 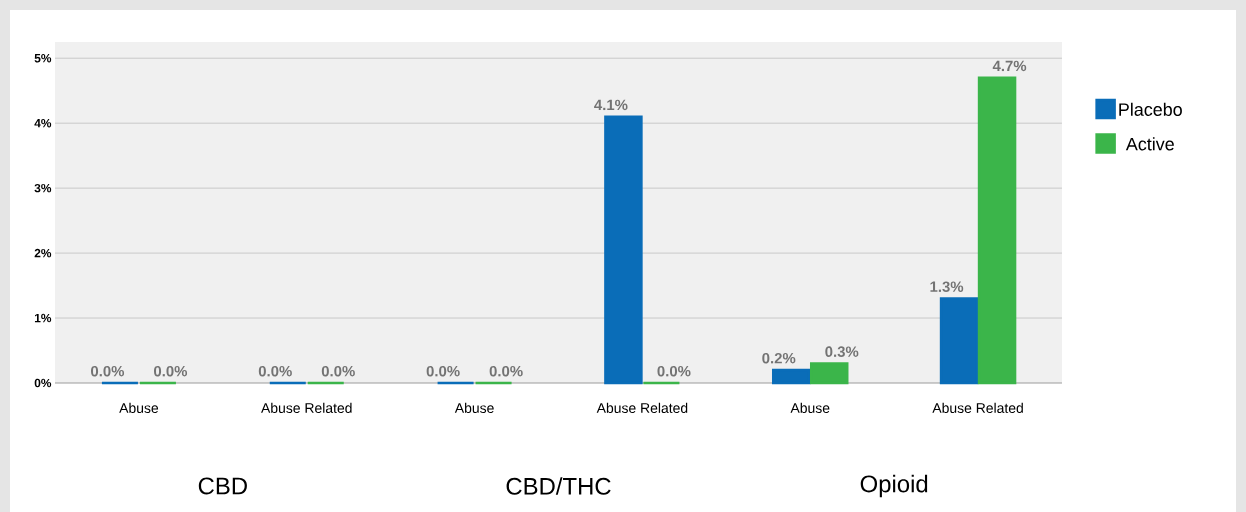 What do you see at coordinates (842, 351) in the screenshot?
I see `data-label: 0.3%` at bounding box center [842, 351].